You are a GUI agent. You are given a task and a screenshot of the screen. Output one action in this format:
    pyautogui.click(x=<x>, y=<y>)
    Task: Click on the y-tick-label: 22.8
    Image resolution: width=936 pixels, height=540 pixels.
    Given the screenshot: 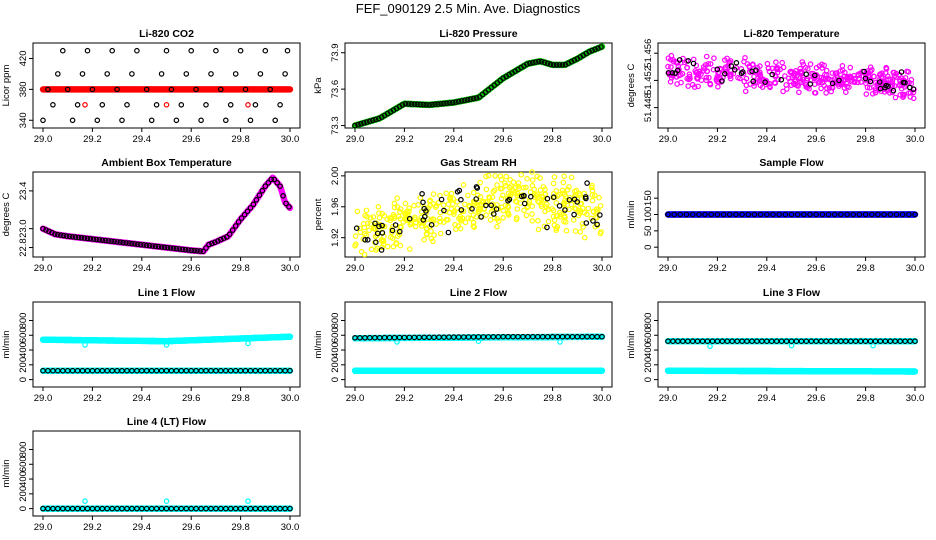 What is the action you would take?
    pyautogui.click(x=23, y=247)
    